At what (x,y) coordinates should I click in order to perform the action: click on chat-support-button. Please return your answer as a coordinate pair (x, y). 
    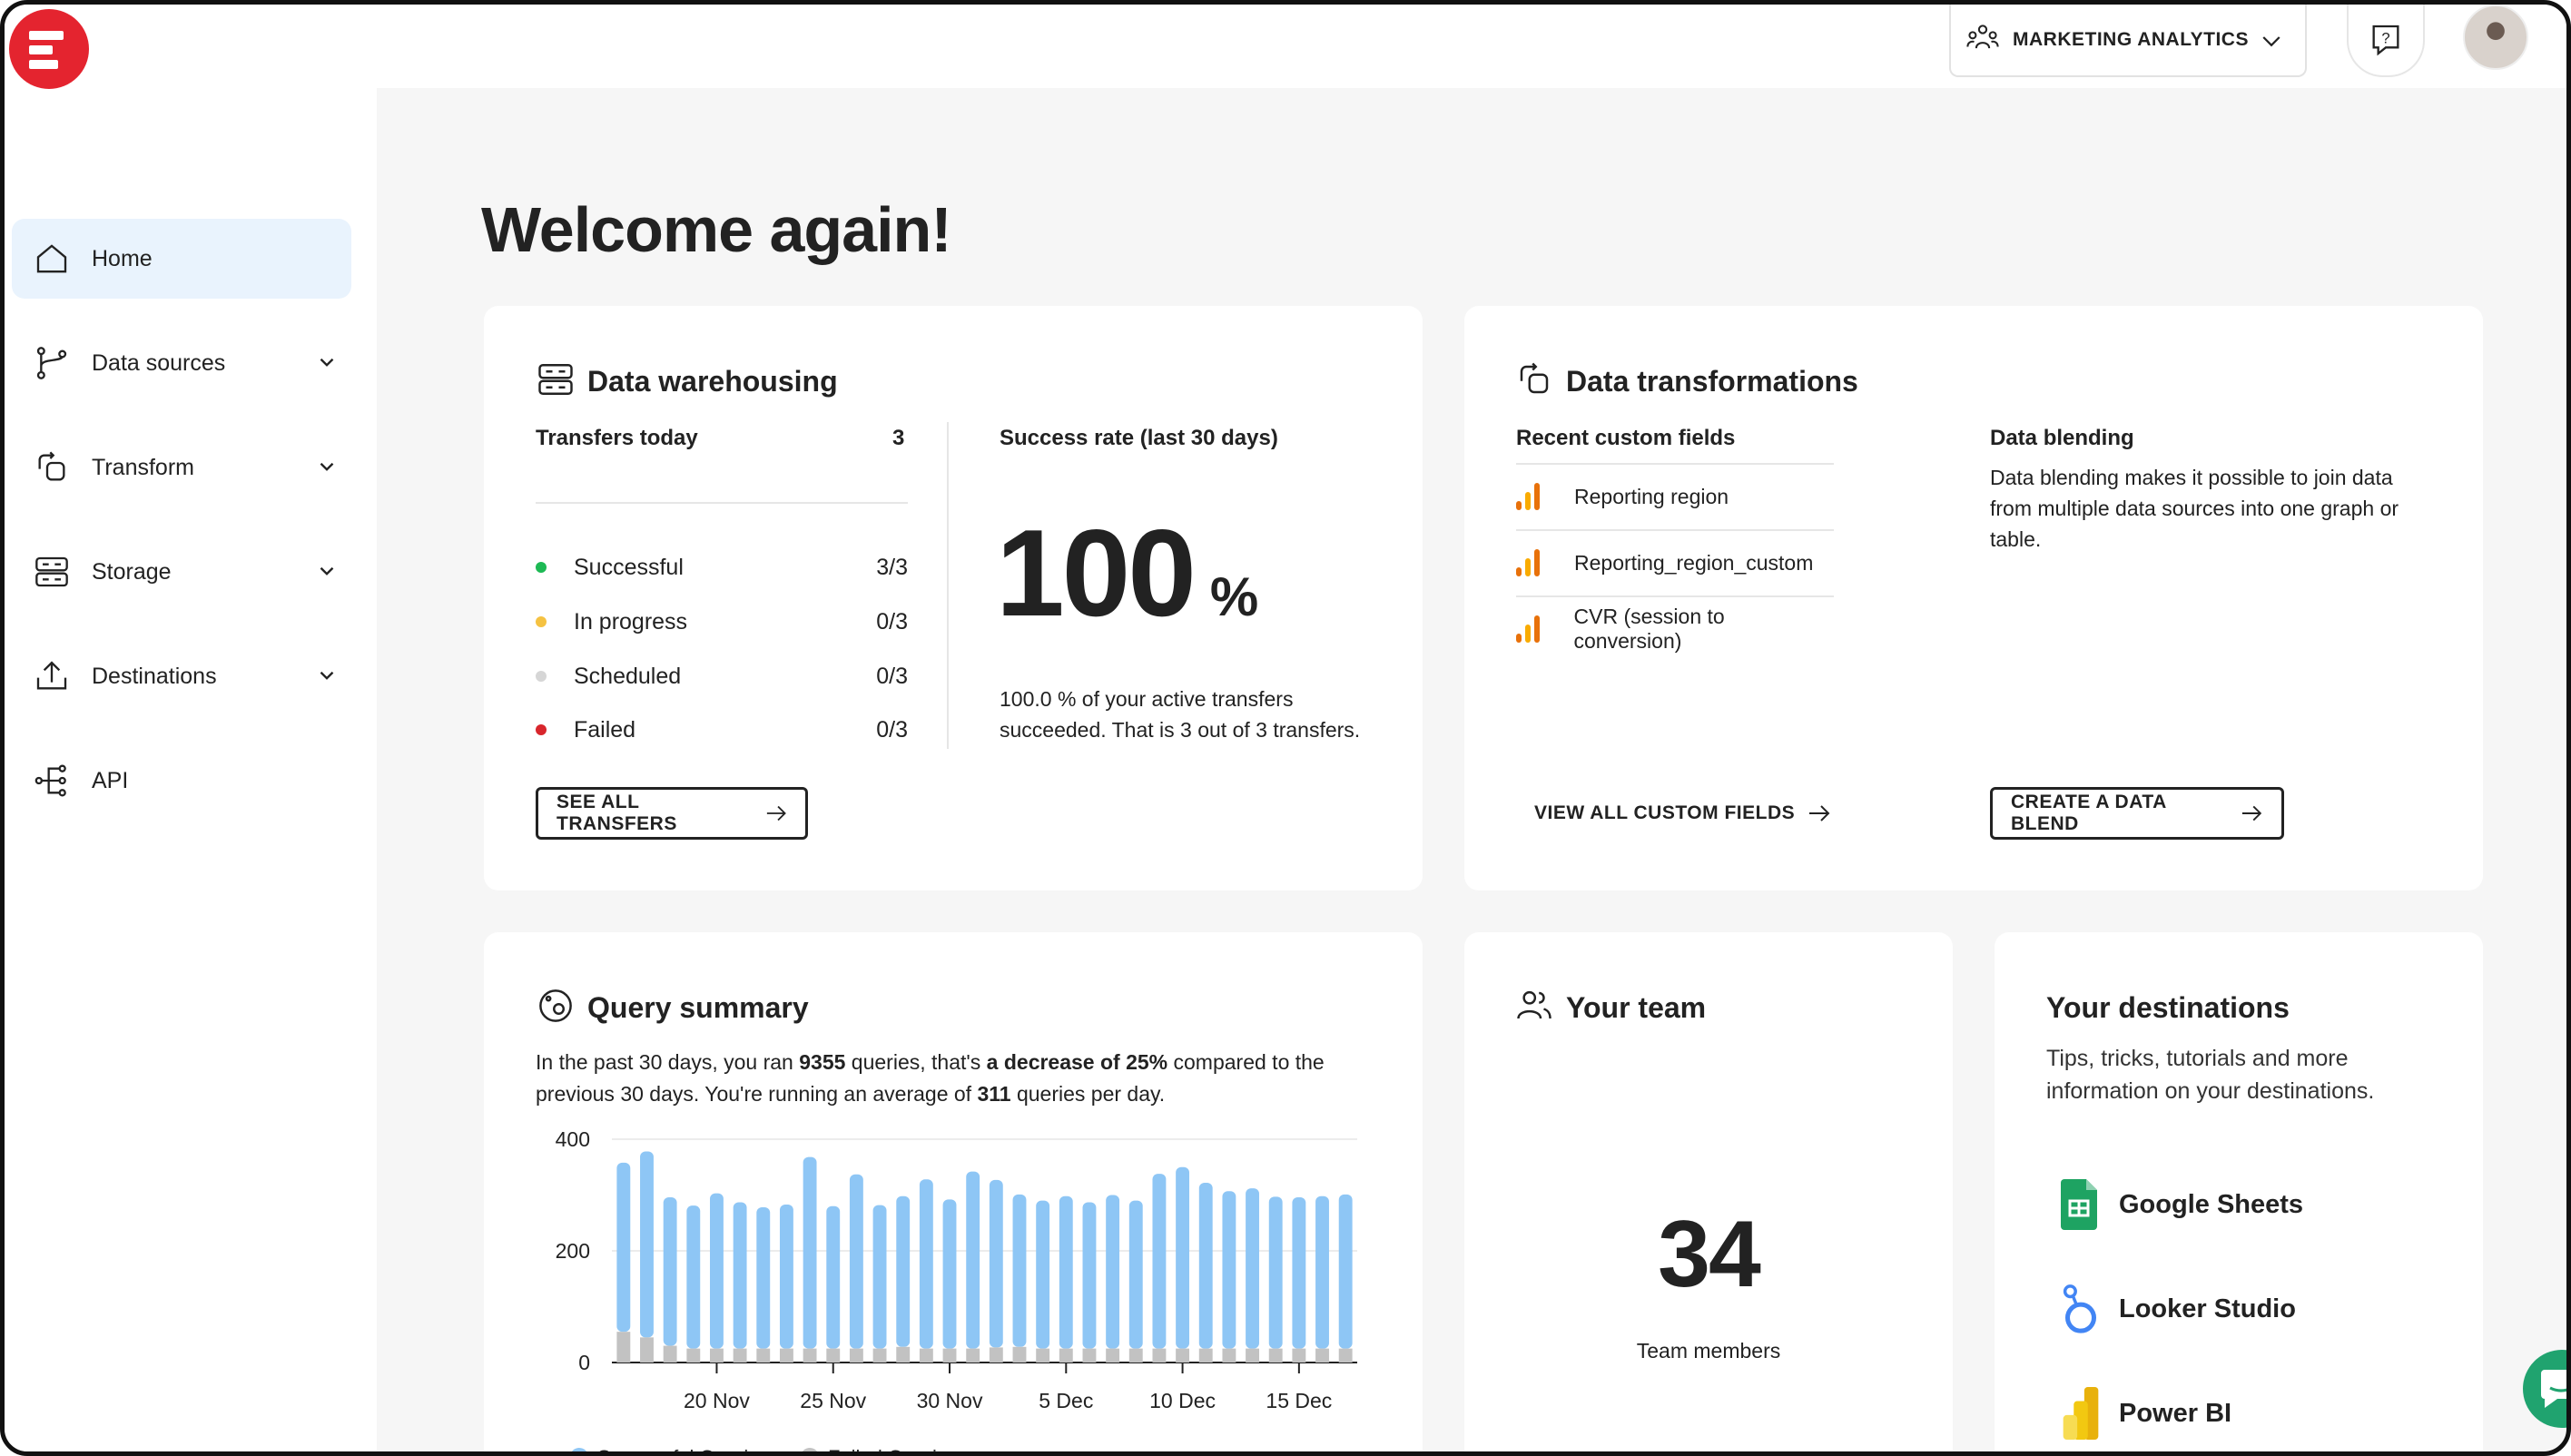
    Looking at the image, I should click on (2544, 1389).